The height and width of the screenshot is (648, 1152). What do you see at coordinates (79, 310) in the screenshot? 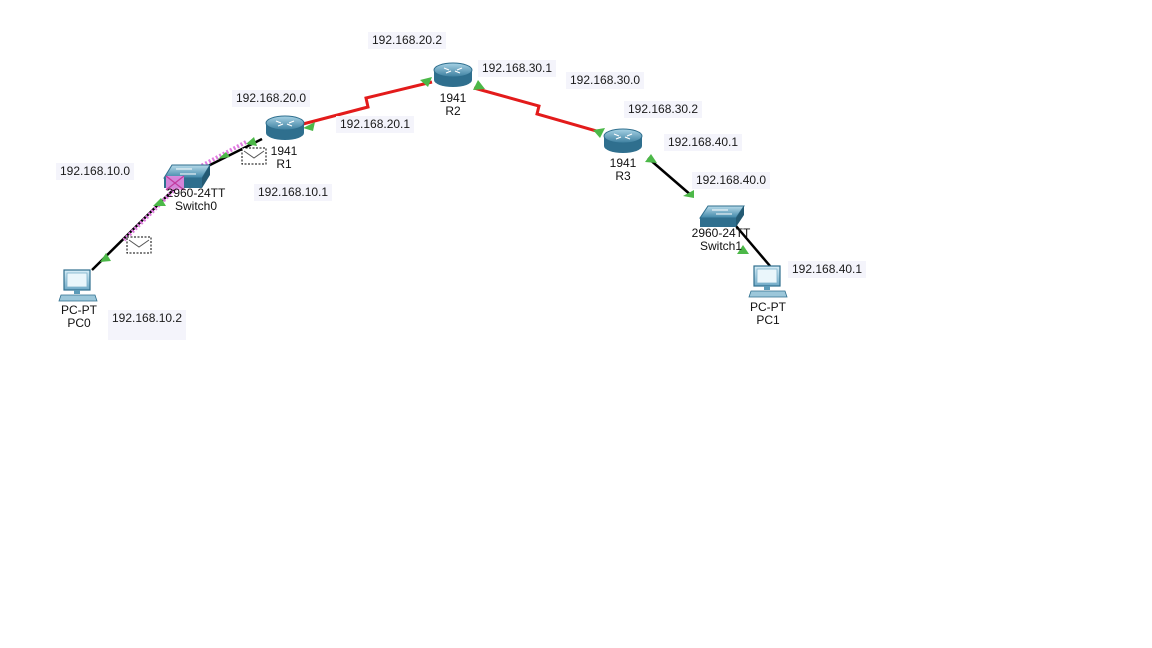
I see `device-model-pc0: PC-PT` at bounding box center [79, 310].